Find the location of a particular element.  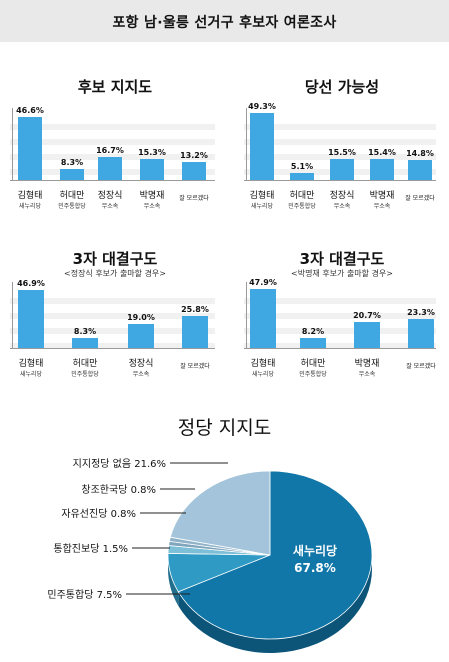

chart-title: 당선 가능성 is located at coordinates (342, 87).